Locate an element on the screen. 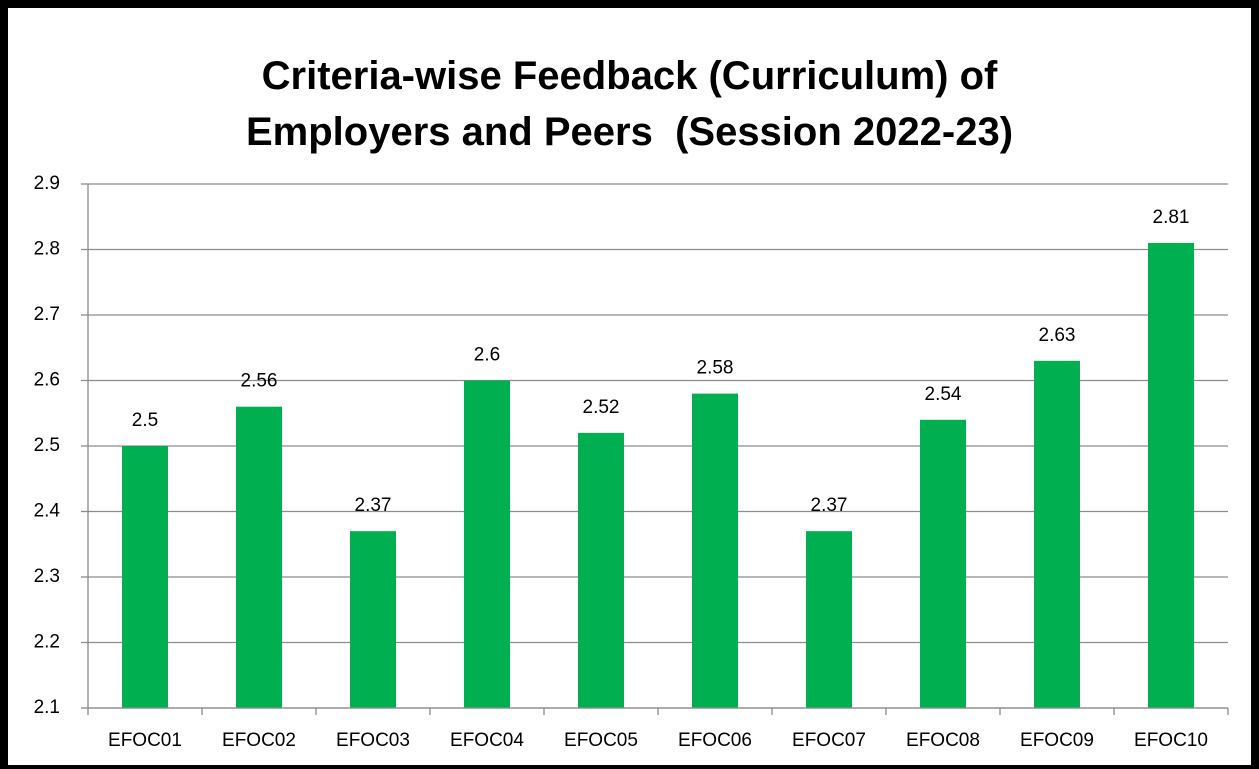 The width and height of the screenshot is (1259, 769). y-tick-label: 2.9 is located at coordinates (47, 183).